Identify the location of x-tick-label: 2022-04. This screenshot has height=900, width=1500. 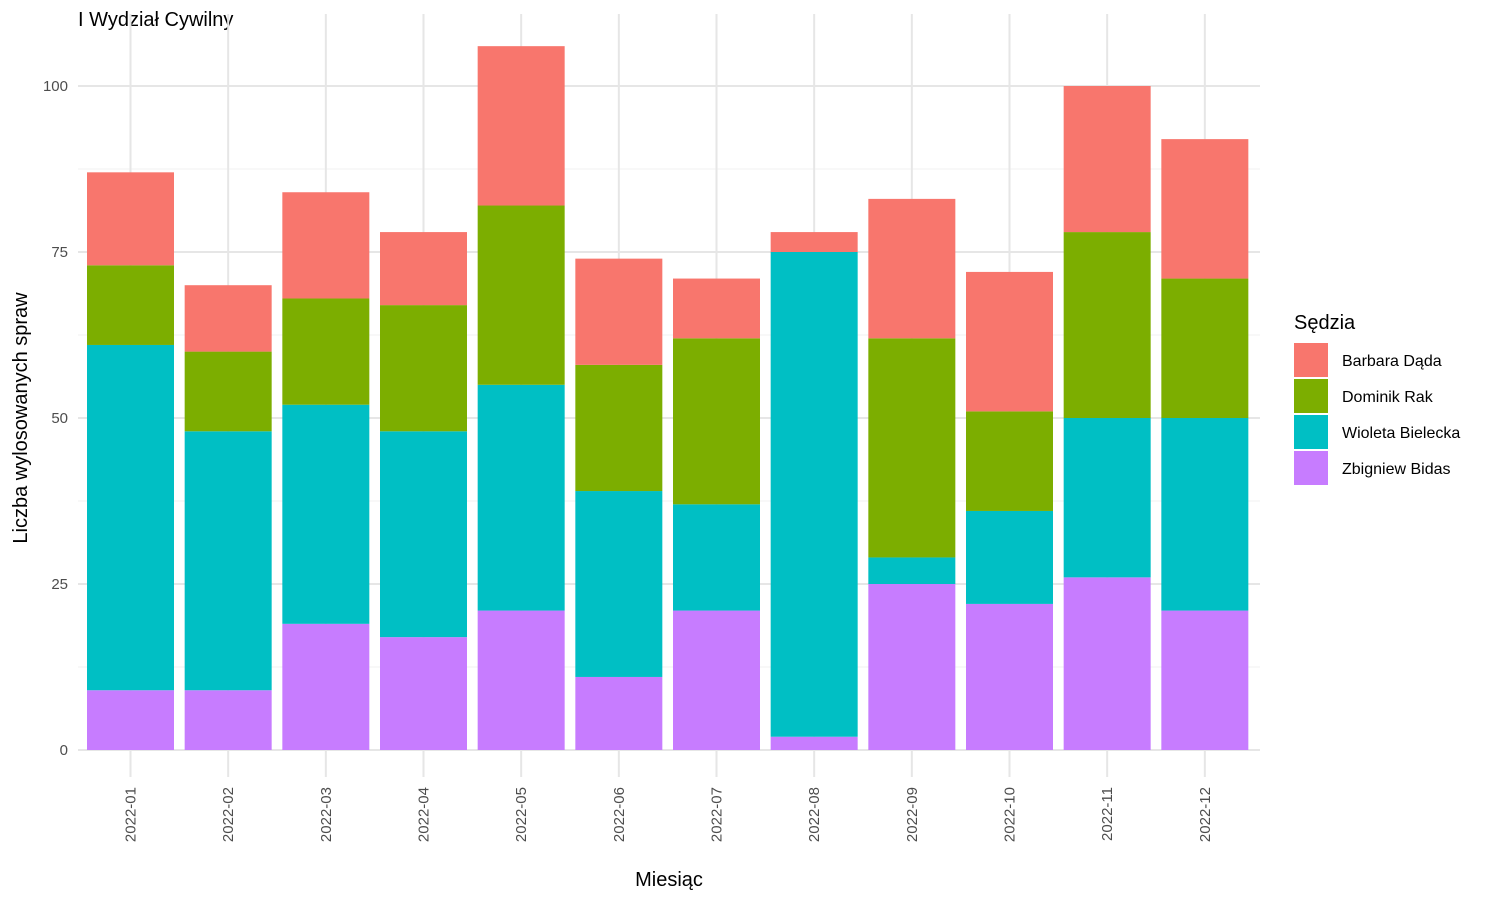
(424, 814).